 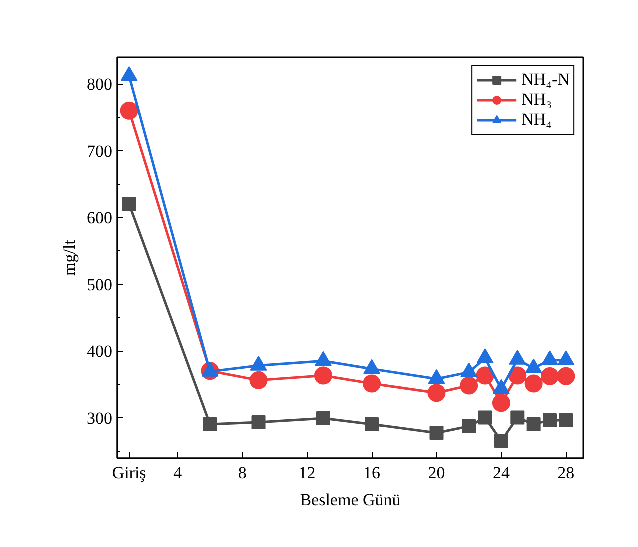 What do you see at coordinates (129, 473) in the screenshot?
I see `x-tick-label: Giriş` at bounding box center [129, 473].